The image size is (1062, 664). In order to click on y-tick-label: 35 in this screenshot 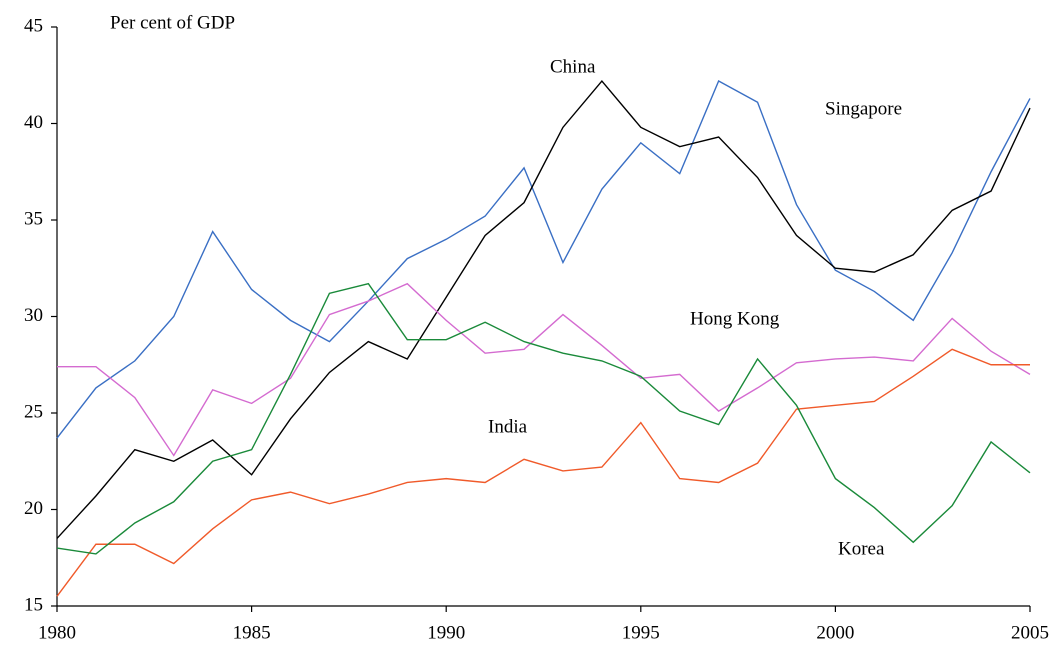, I will do `click(33, 218)`.